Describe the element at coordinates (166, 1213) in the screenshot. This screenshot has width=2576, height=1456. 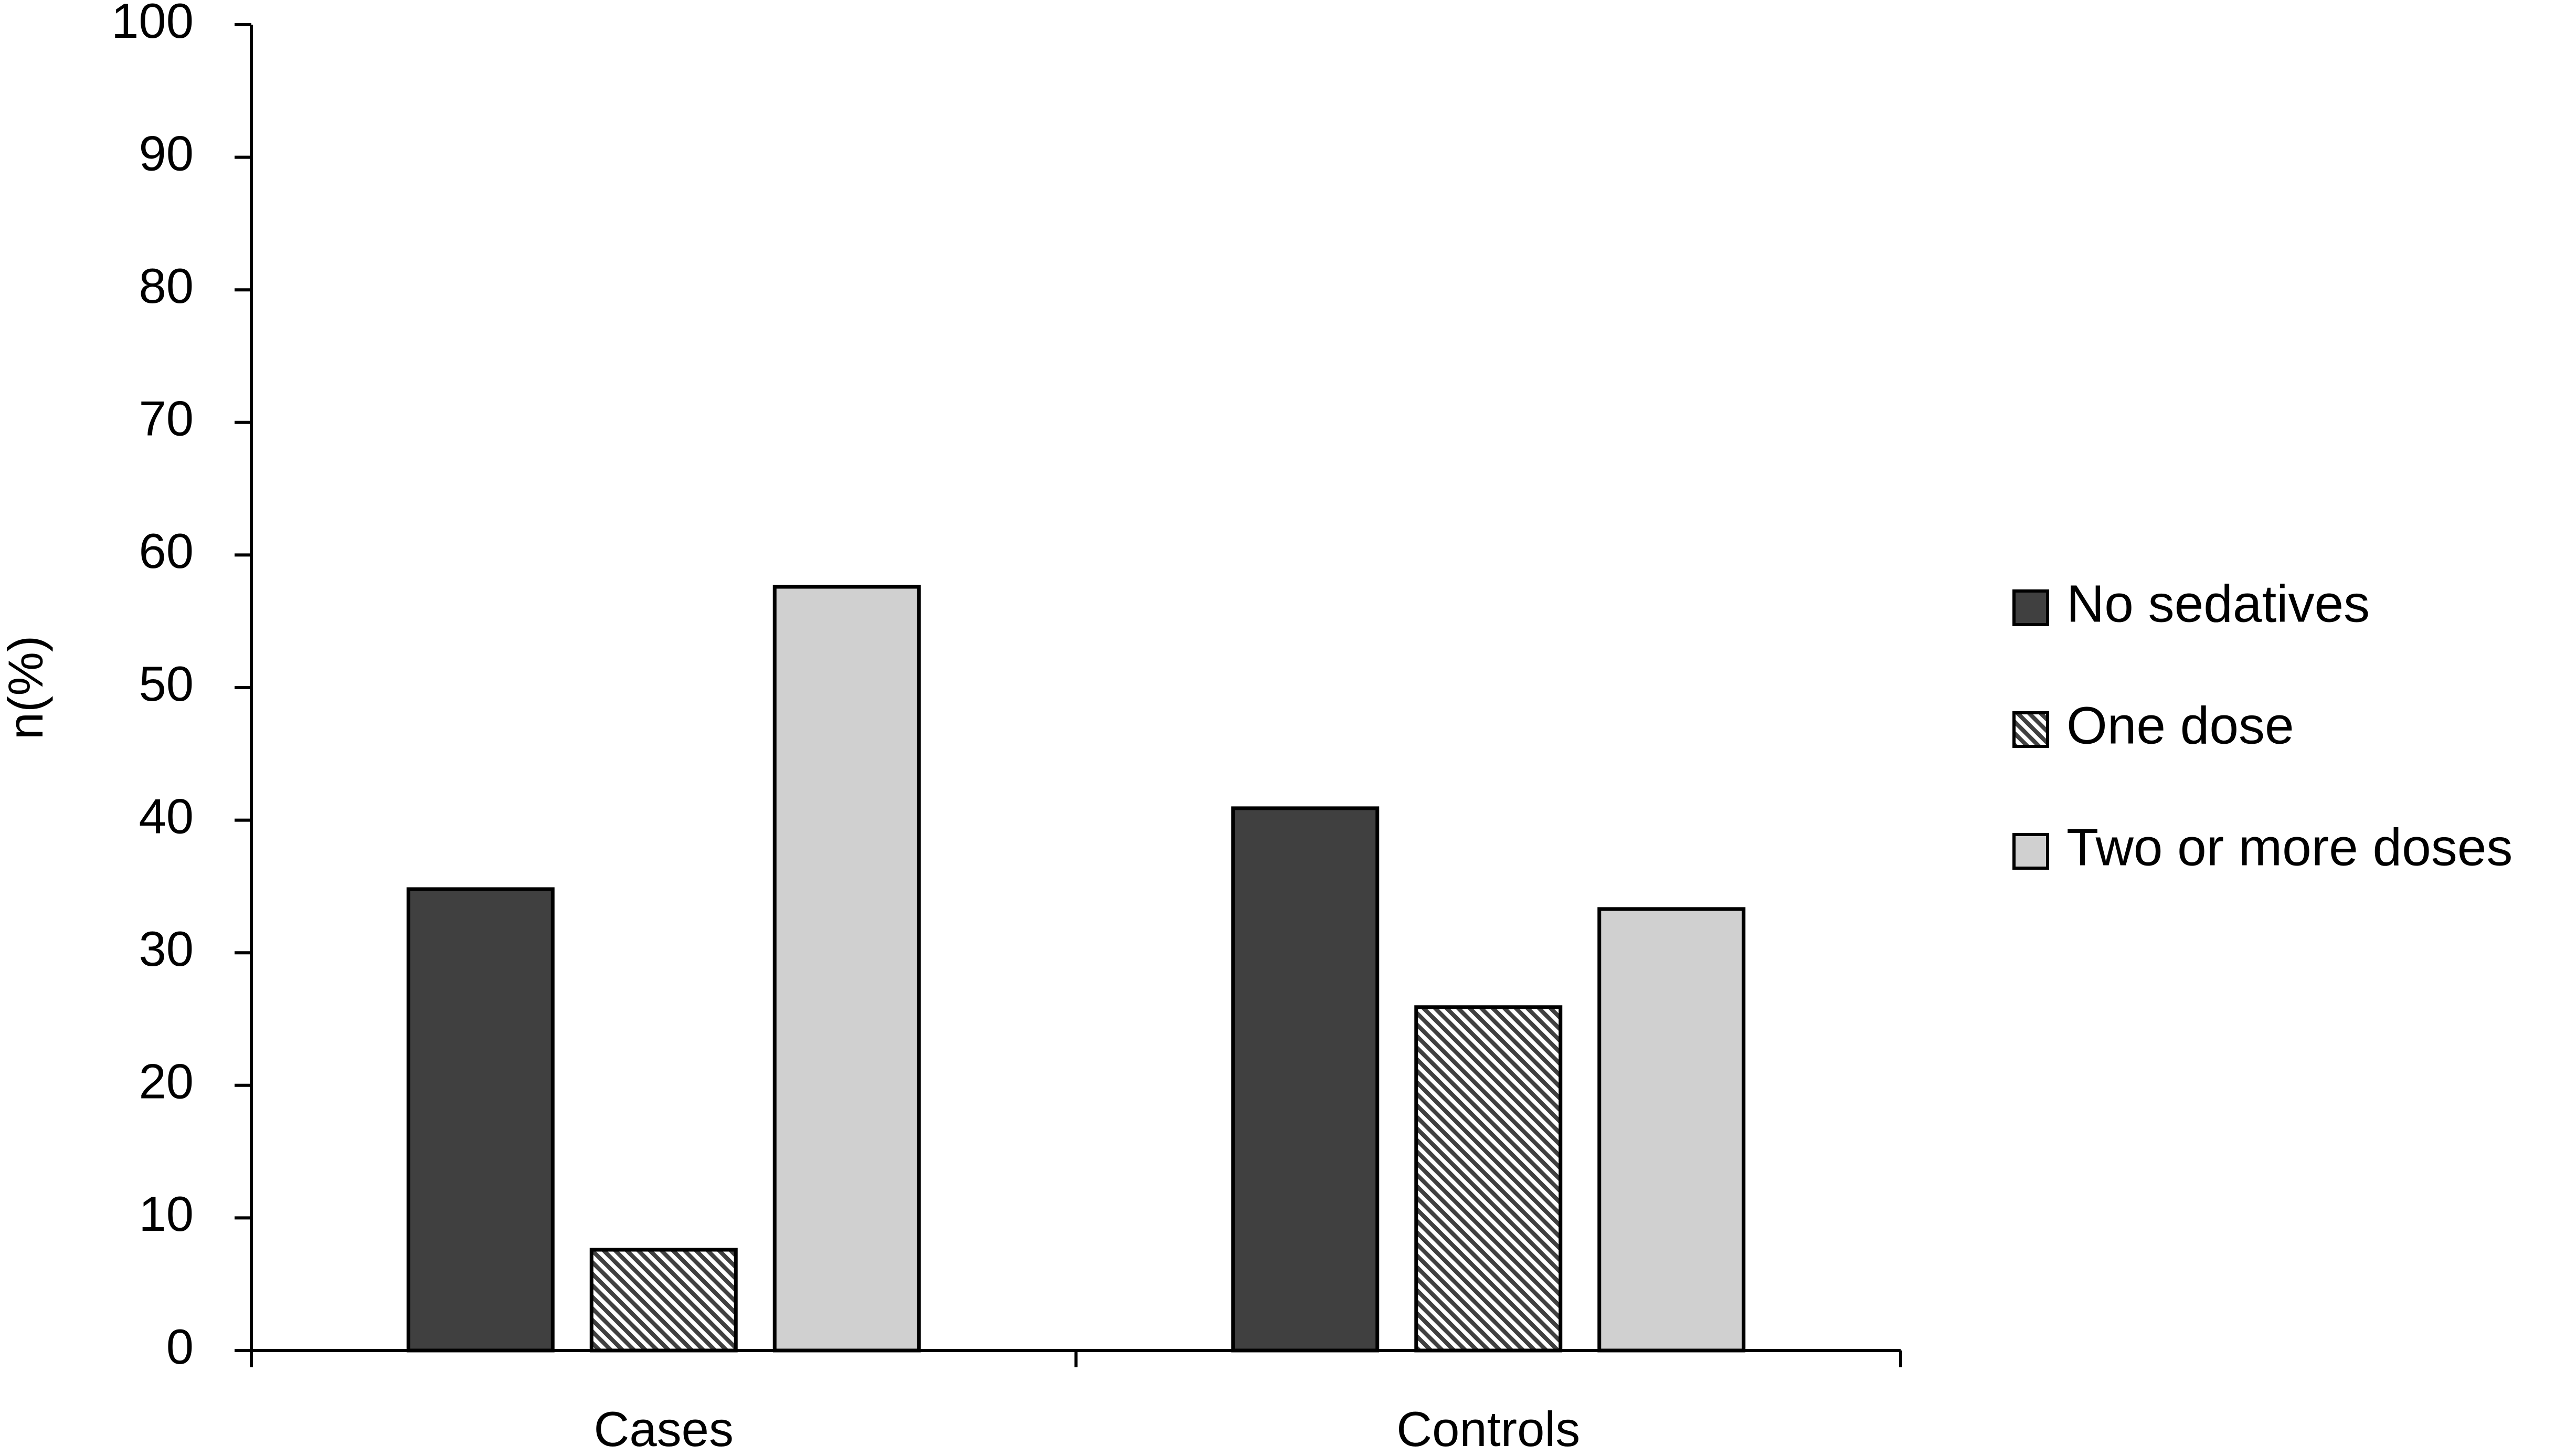
I see `y-tick-label: 10` at that location.